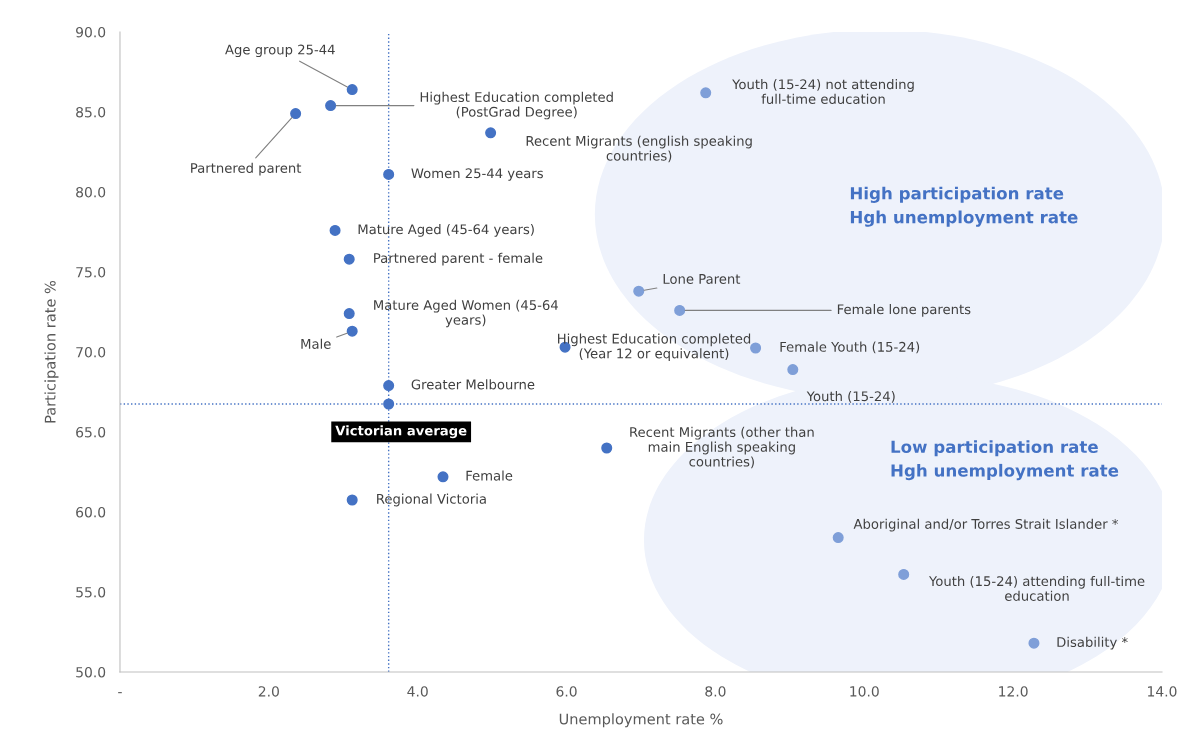 The height and width of the screenshot is (756, 1201). Describe the element at coordinates (316, 343) in the screenshot. I see `annotation: Male` at that location.